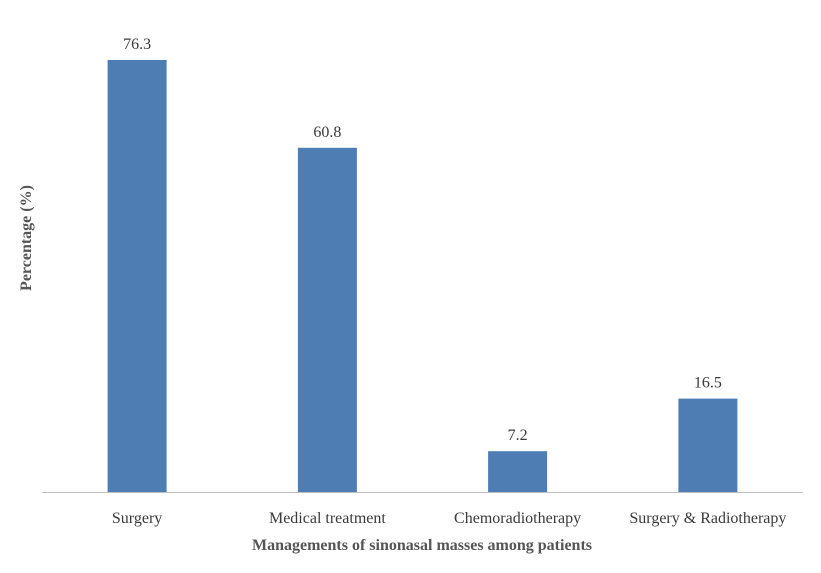 Image resolution: width=821 pixels, height=573 pixels. I want to click on data-label-0: 76.3, so click(137, 44).